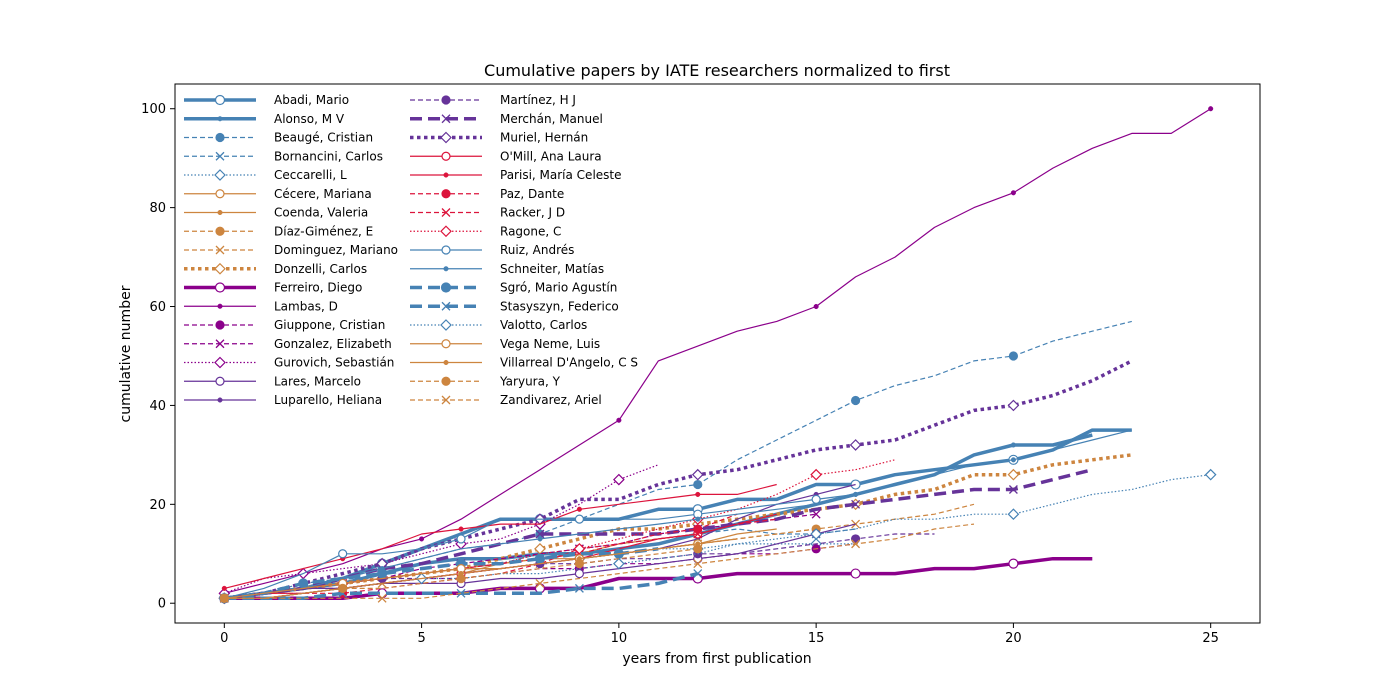  Describe the element at coordinates (278, 231) in the screenshot. I see `legend-entry-diaz-gimenez-e: Díaz-Giménez, E` at that location.